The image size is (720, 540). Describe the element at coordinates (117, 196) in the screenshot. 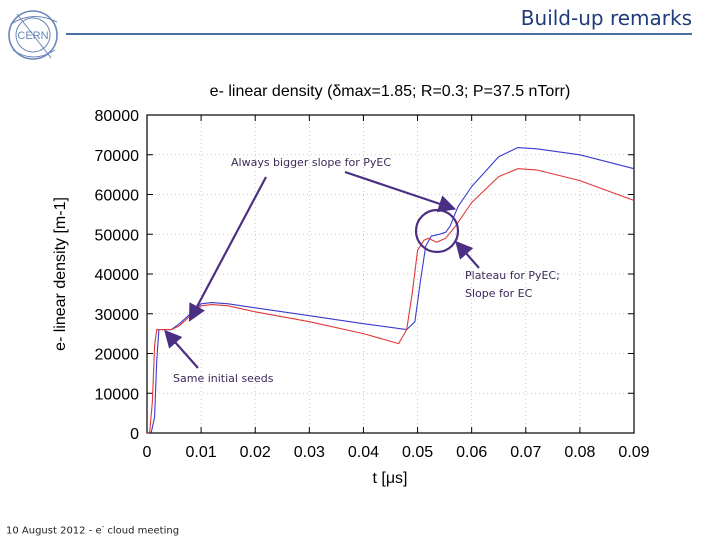

I see `y-tick-label: 60000` at that location.